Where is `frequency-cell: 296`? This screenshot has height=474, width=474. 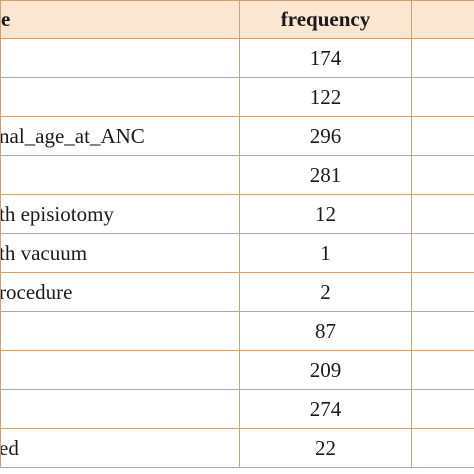 frequency-cell: 296 is located at coordinates (325, 136).